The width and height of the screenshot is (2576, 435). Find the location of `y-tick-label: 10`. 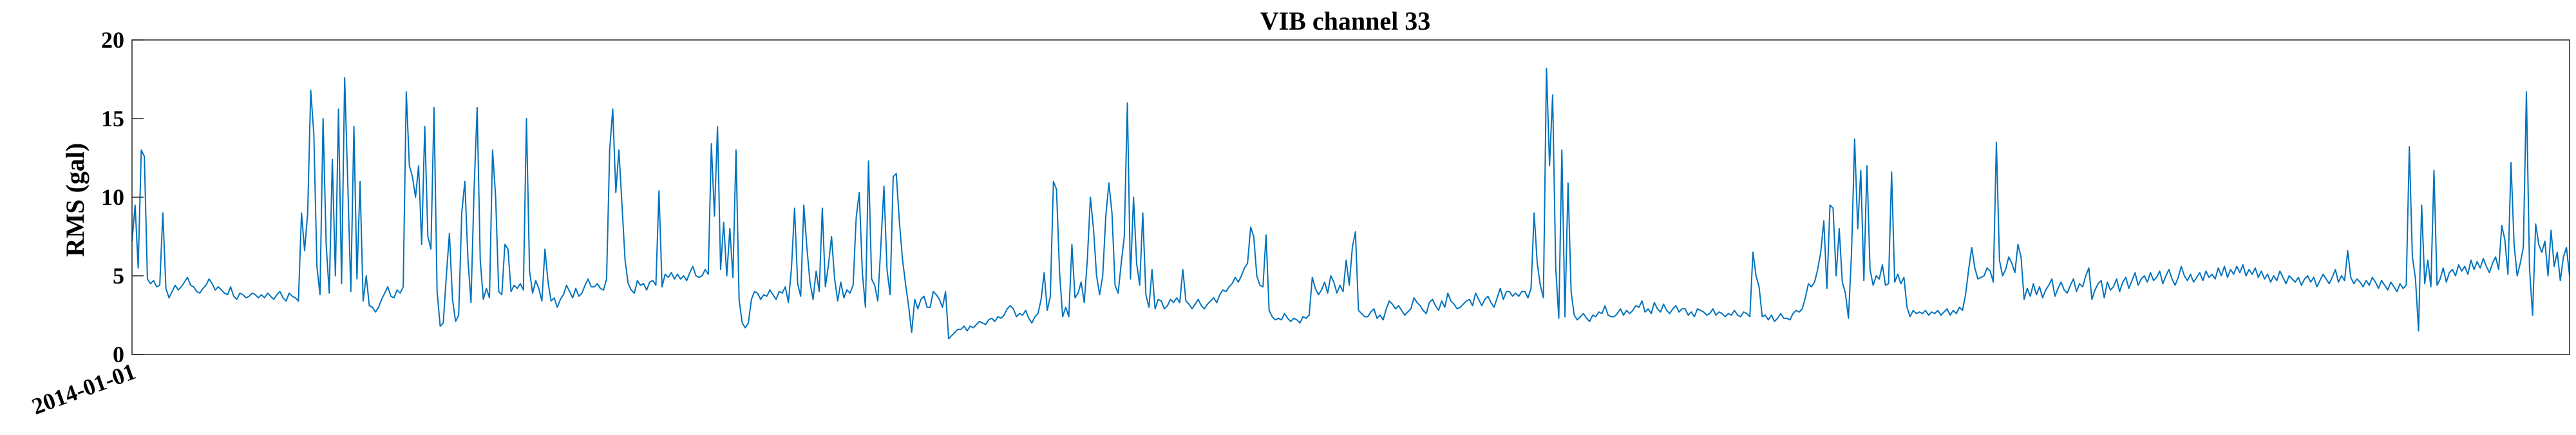

y-tick-label: 10 is located at coordinates (112, 197).